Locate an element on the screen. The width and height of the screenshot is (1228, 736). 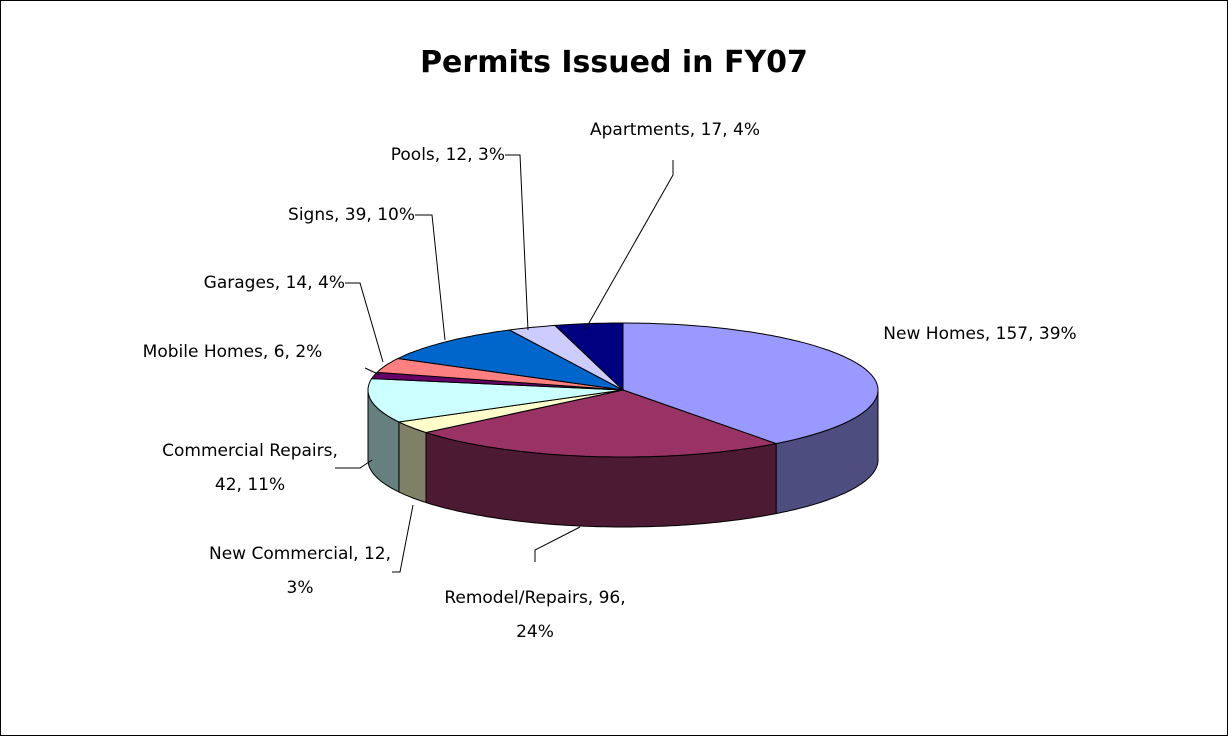
data-label: Apartments, 17, 4% is located at coordinates (675, 130).